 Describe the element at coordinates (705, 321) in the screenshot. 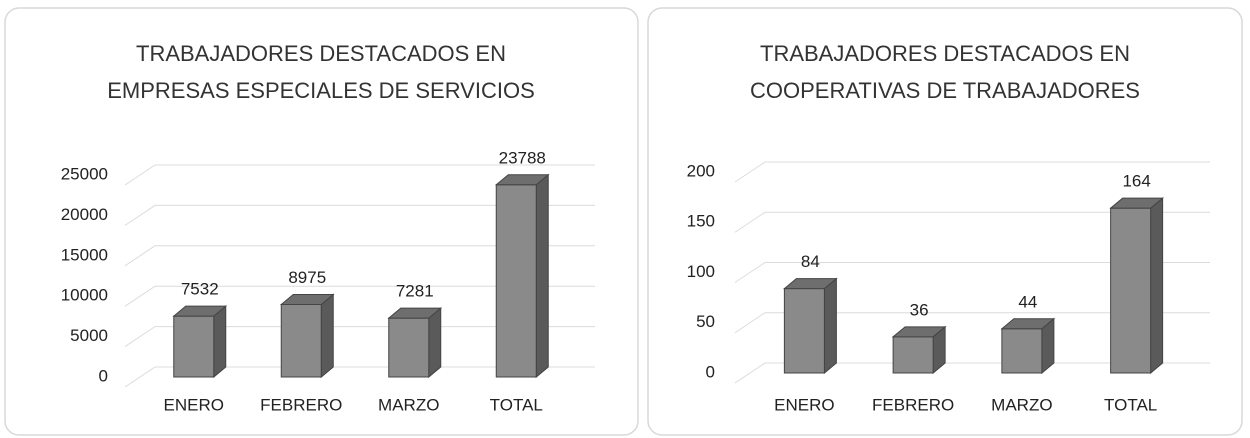

I see `y-tick-label: 50` at that location.